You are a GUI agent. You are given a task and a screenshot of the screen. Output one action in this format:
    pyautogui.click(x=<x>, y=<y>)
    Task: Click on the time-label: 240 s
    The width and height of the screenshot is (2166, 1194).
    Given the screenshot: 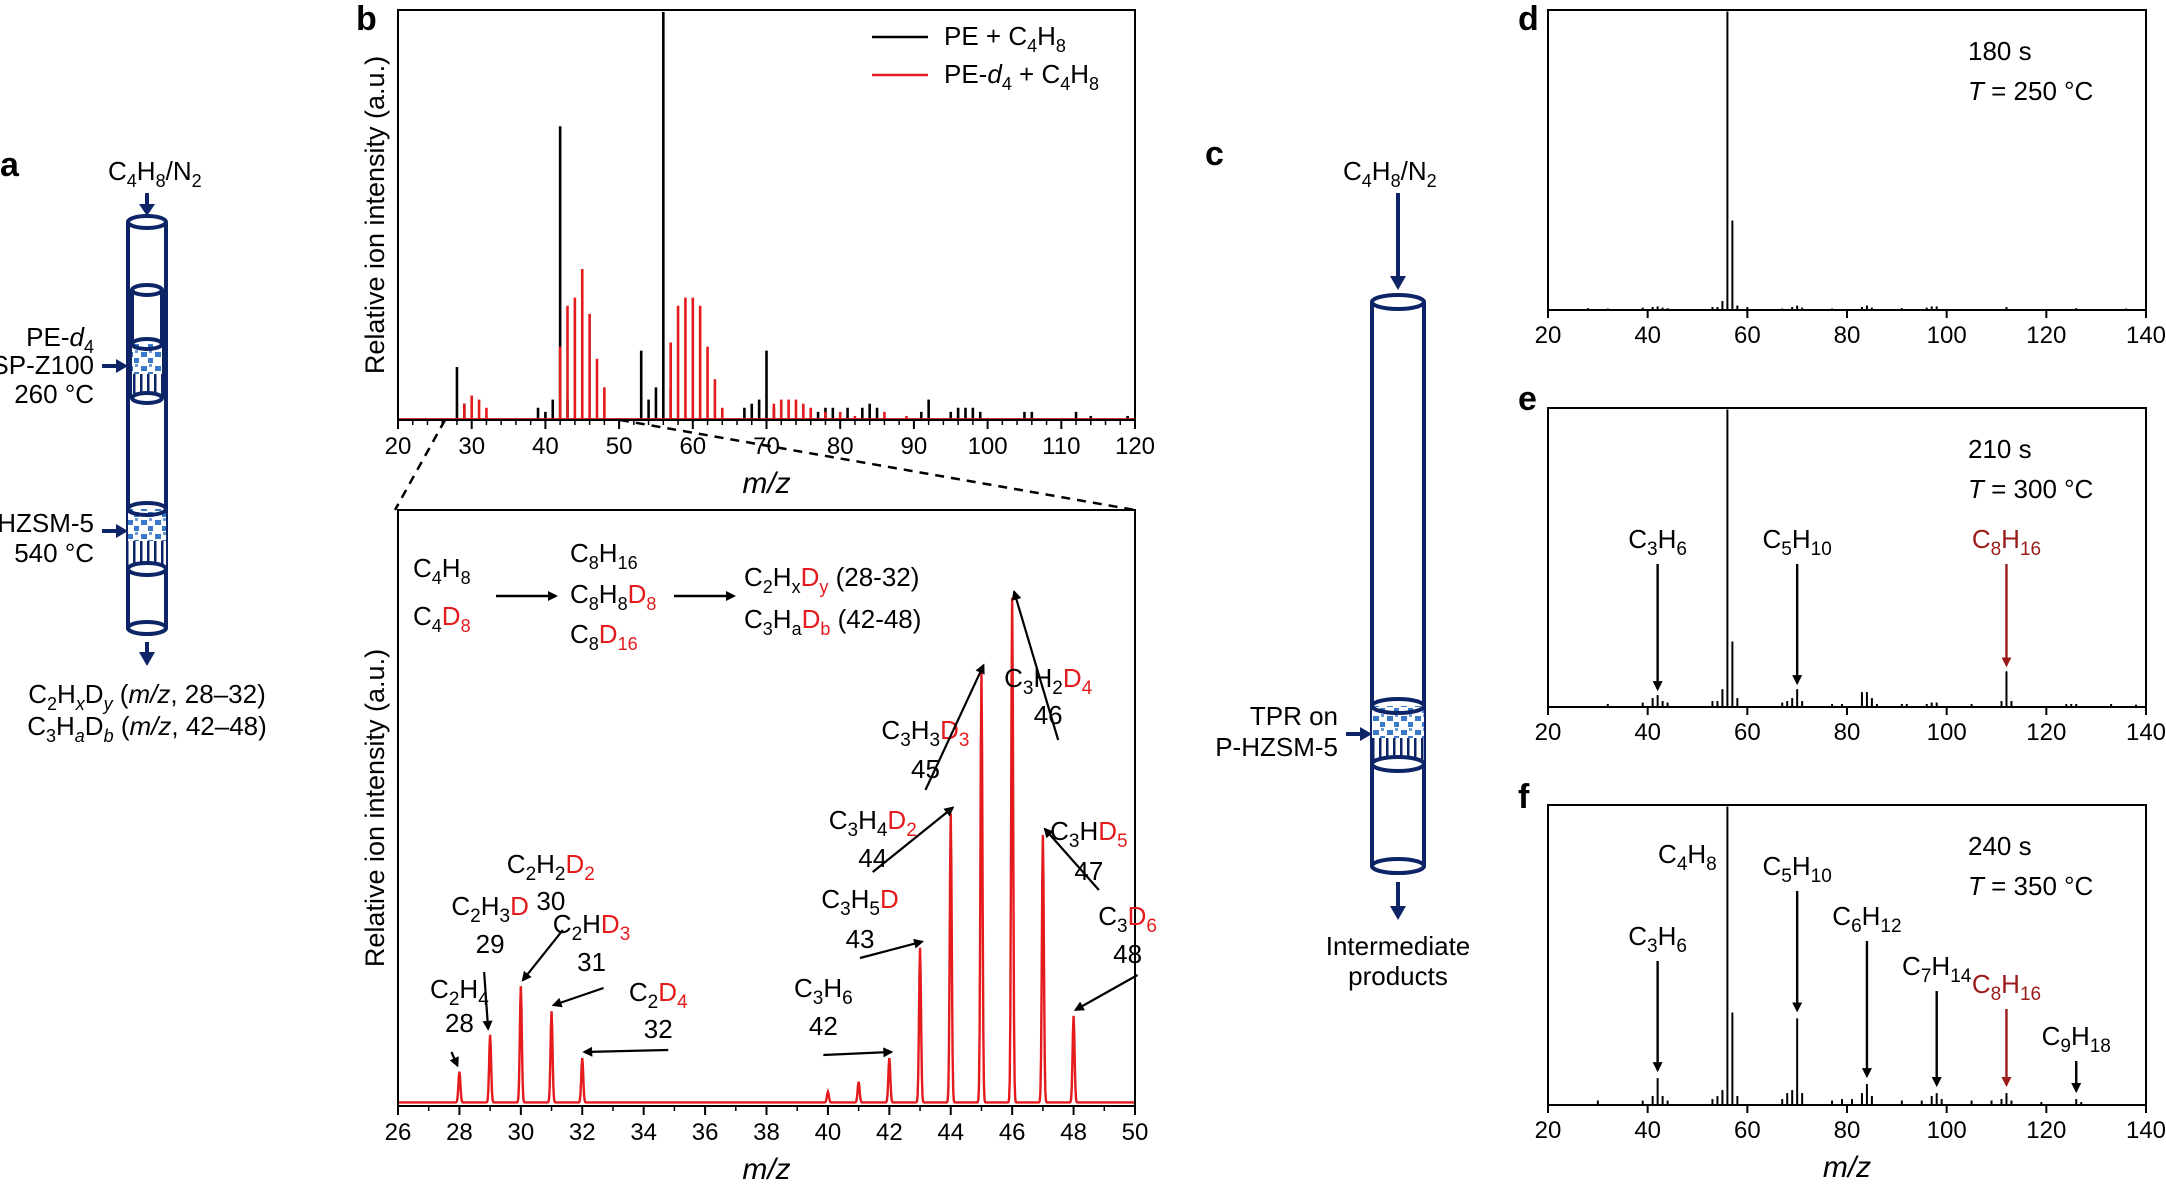 What is the action you would take?
    pyautogui.click(x=2000, y=846)
    